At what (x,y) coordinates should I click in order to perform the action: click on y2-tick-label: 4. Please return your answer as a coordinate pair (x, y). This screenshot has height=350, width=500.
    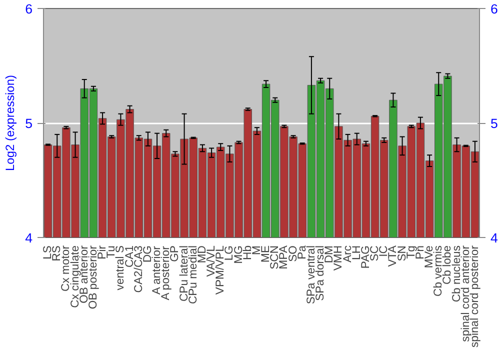
    Looking at the image, I should click on (494, 238).